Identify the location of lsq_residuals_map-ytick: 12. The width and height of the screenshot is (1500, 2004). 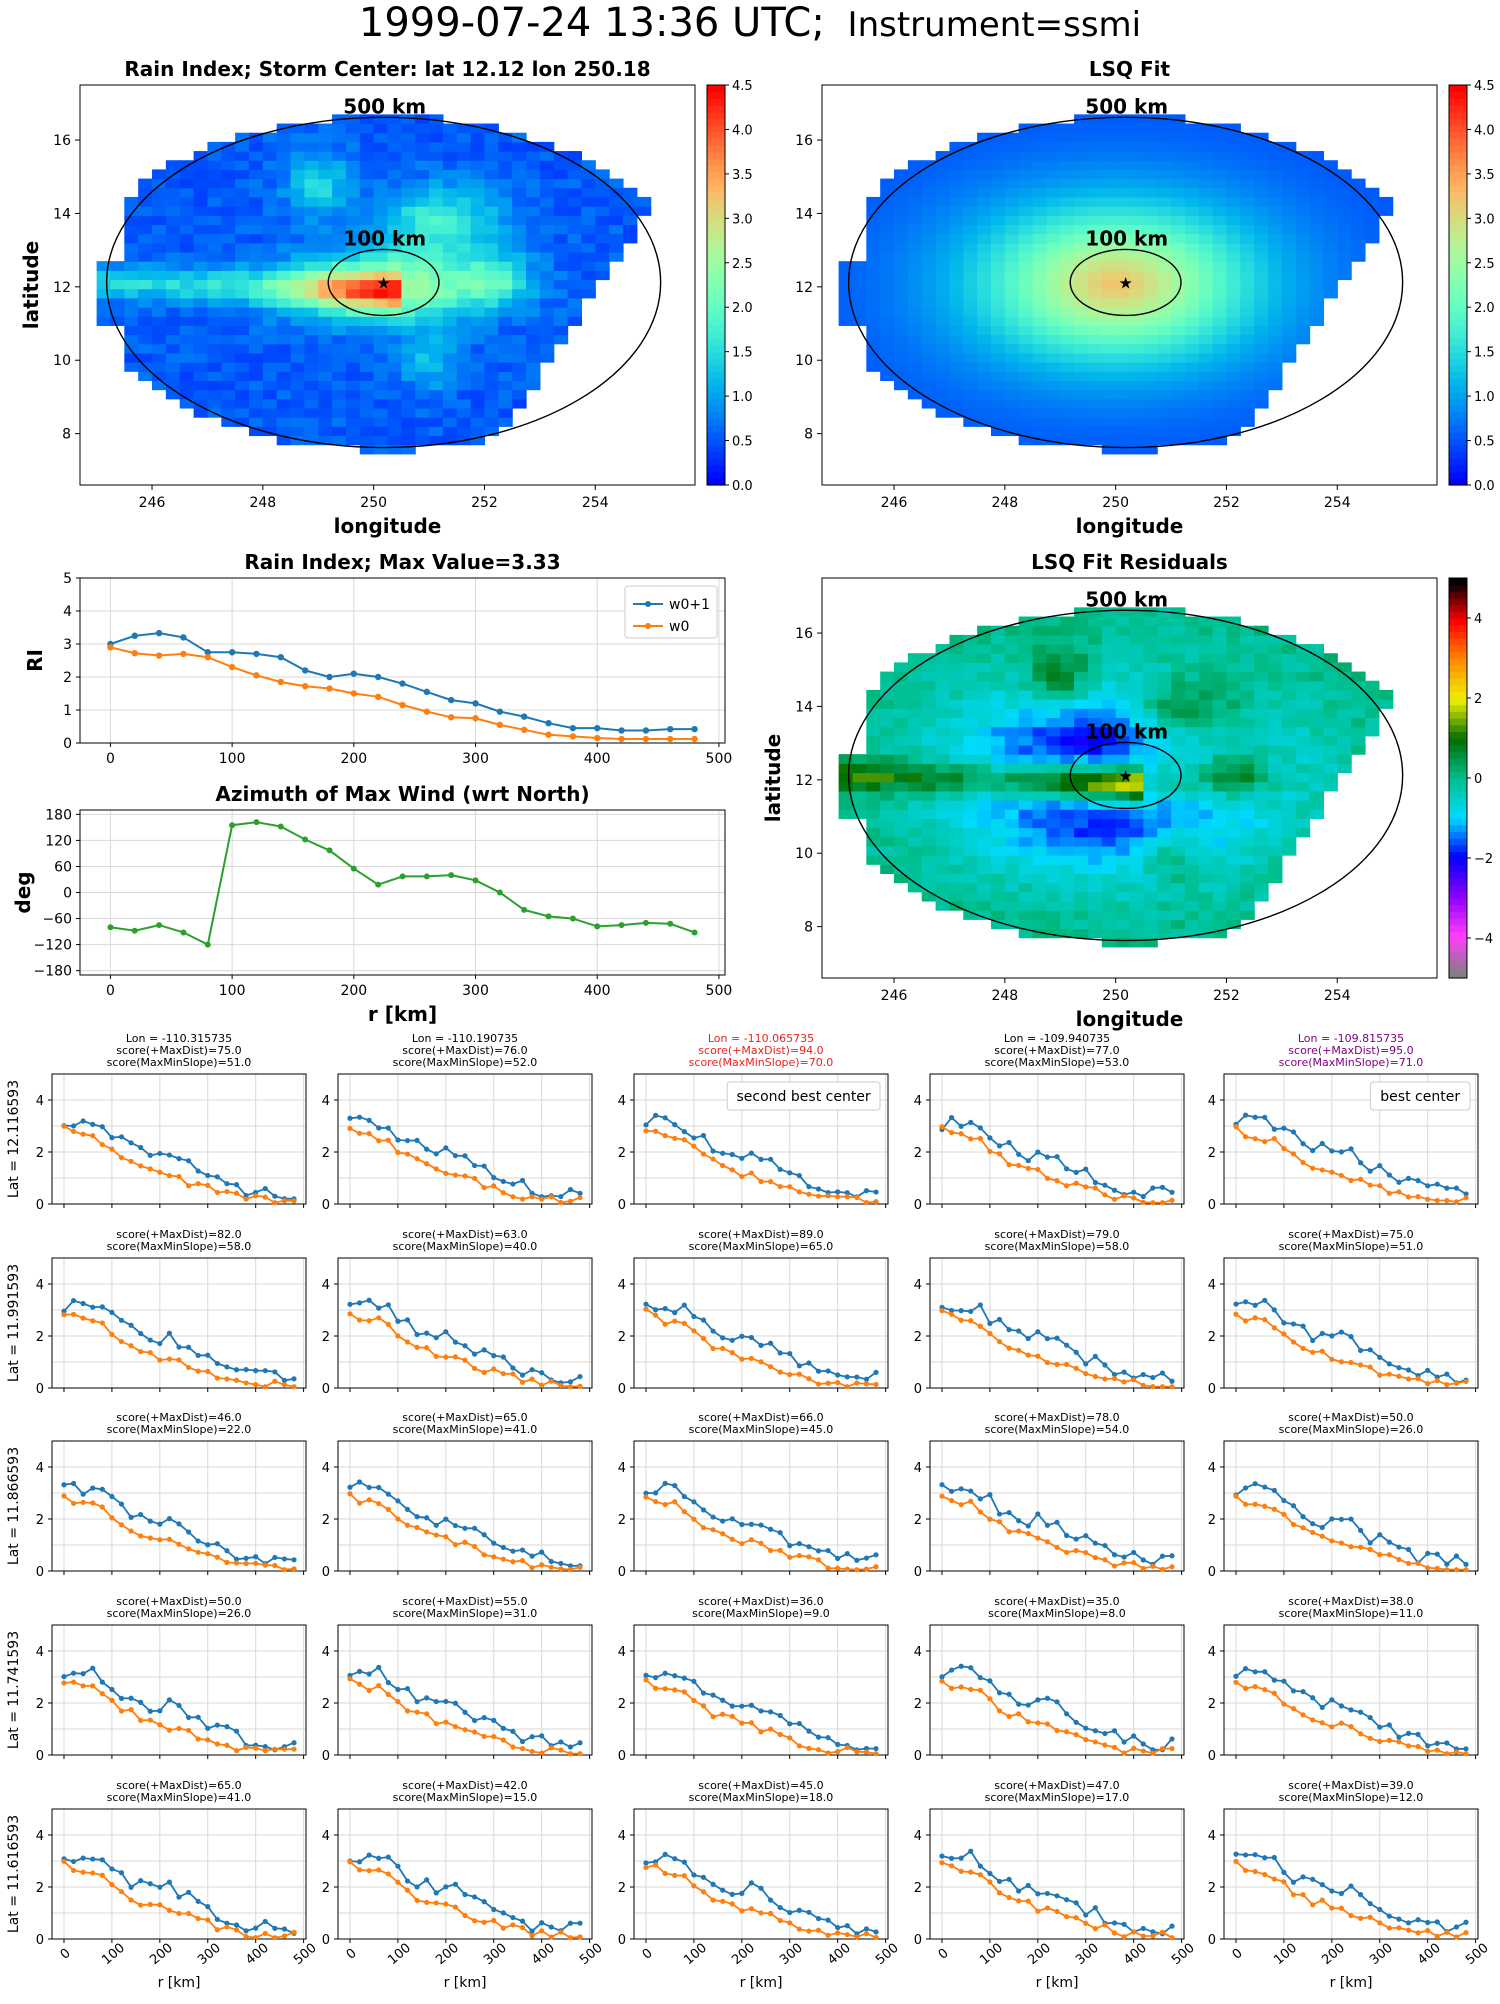
(804, 781).